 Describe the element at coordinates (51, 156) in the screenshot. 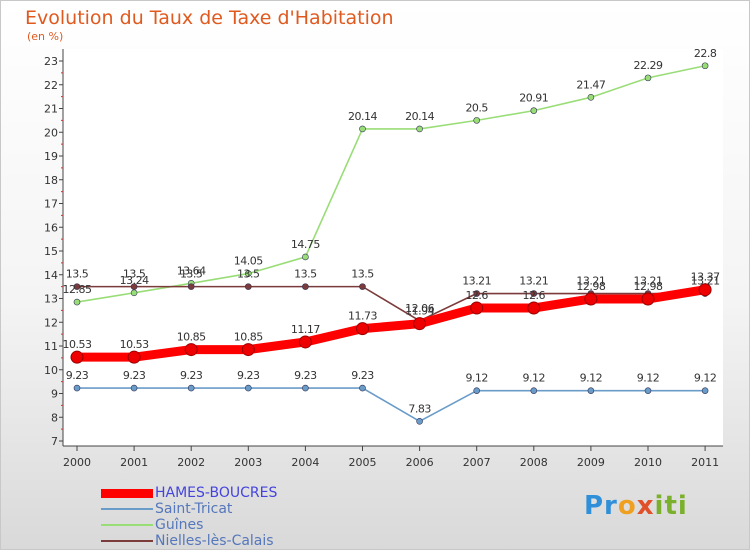

I see `y-tick-label: 19` at that location.